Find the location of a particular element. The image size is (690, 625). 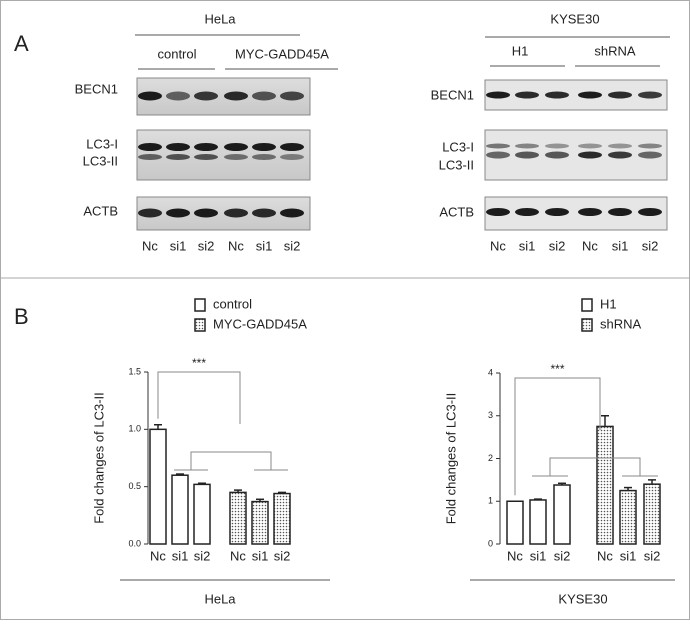

legend-label: MYC-GADD45A is located at coordinates (260, 323).